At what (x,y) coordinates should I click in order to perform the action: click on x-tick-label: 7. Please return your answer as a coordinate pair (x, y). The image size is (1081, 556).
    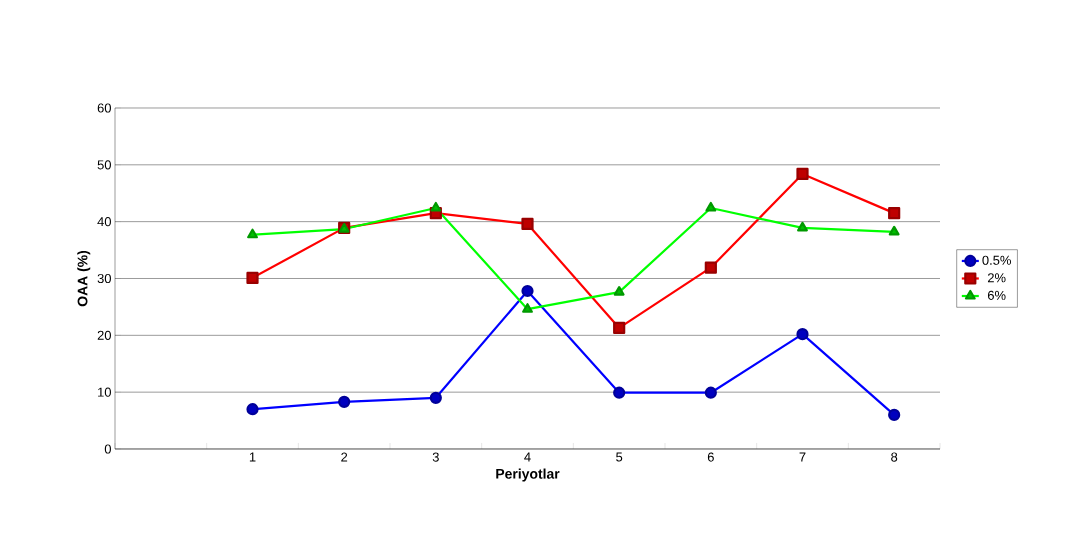
    Looking at the image, I should click on (802, 457).